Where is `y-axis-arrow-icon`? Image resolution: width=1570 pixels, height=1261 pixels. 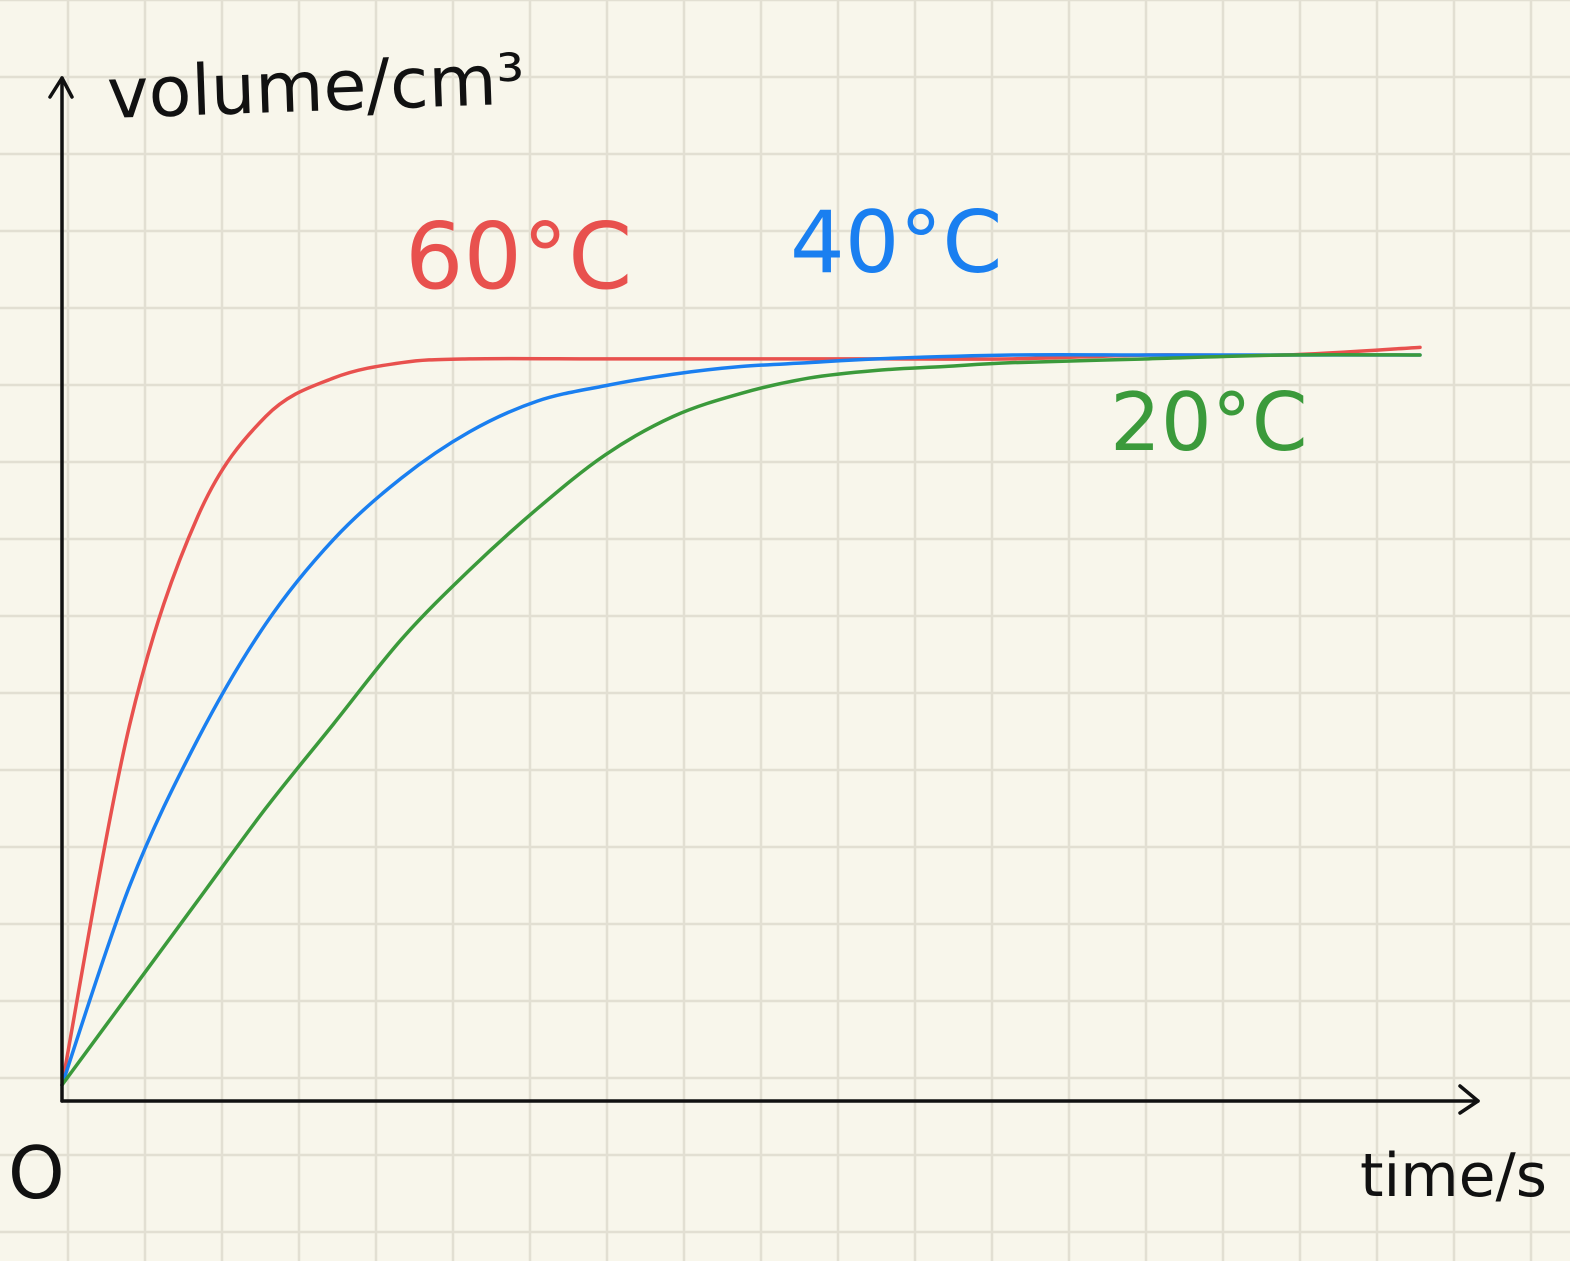 y-axis-arrow-icon is located at coordinates (61, 87).